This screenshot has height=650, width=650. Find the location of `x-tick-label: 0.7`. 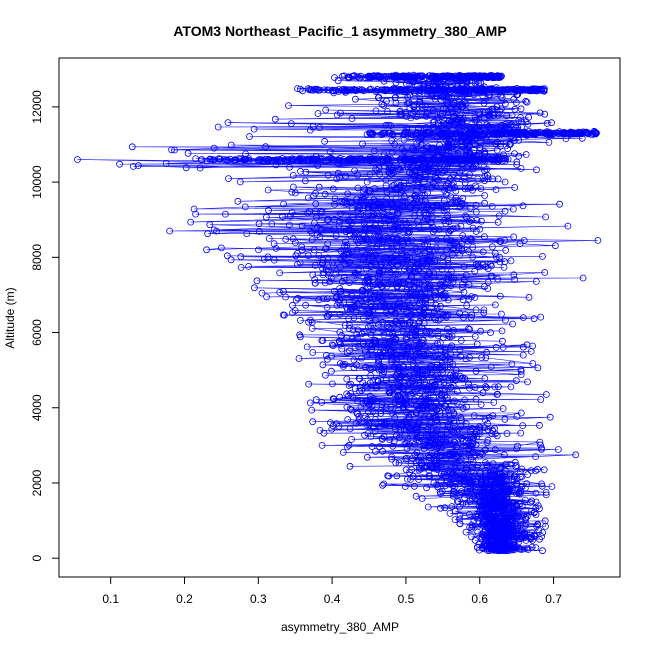

x-tick-label: 0.7 is located at coordinates (553, 599).